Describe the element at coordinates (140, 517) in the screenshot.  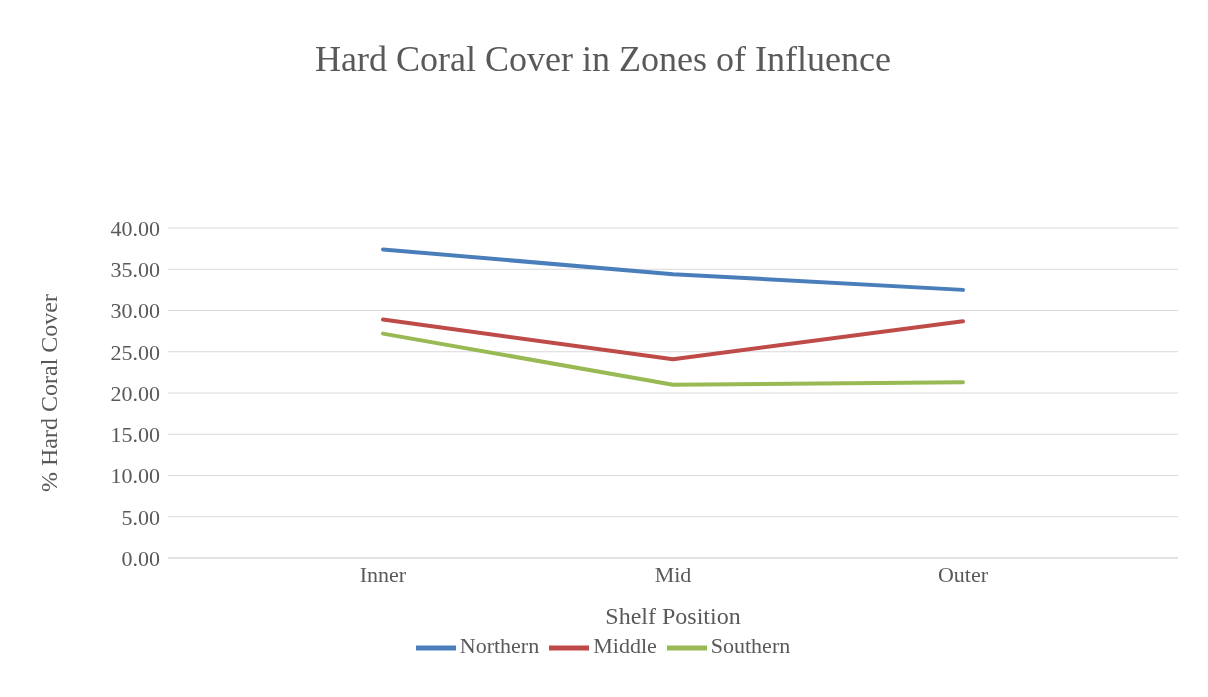
I see `y-tick-label: 5.00` at that location.